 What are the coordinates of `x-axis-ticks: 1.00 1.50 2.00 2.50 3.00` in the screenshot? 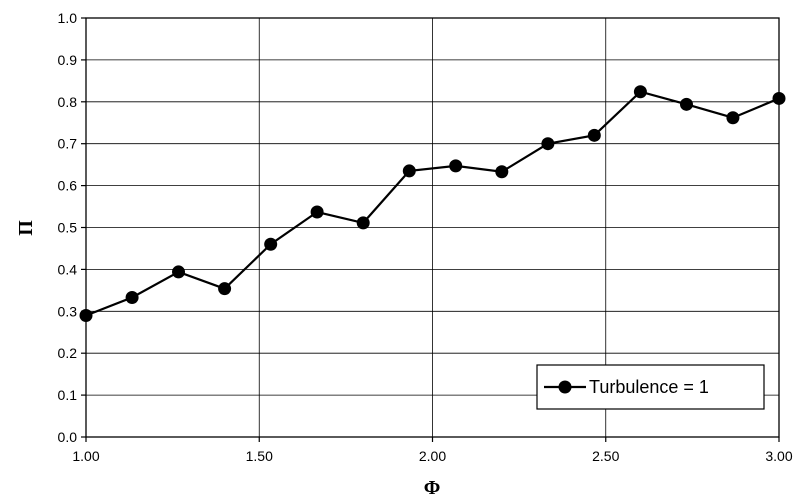 It's located at (432, 450).